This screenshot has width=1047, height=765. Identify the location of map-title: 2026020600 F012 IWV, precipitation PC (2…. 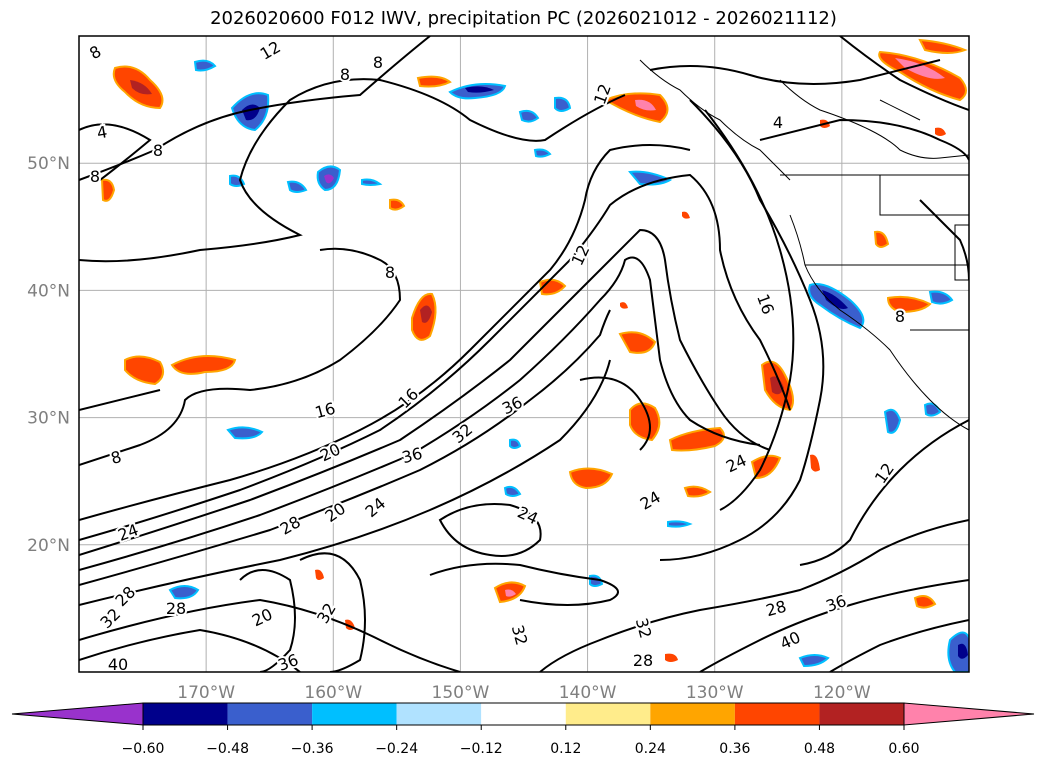
(523, 18).